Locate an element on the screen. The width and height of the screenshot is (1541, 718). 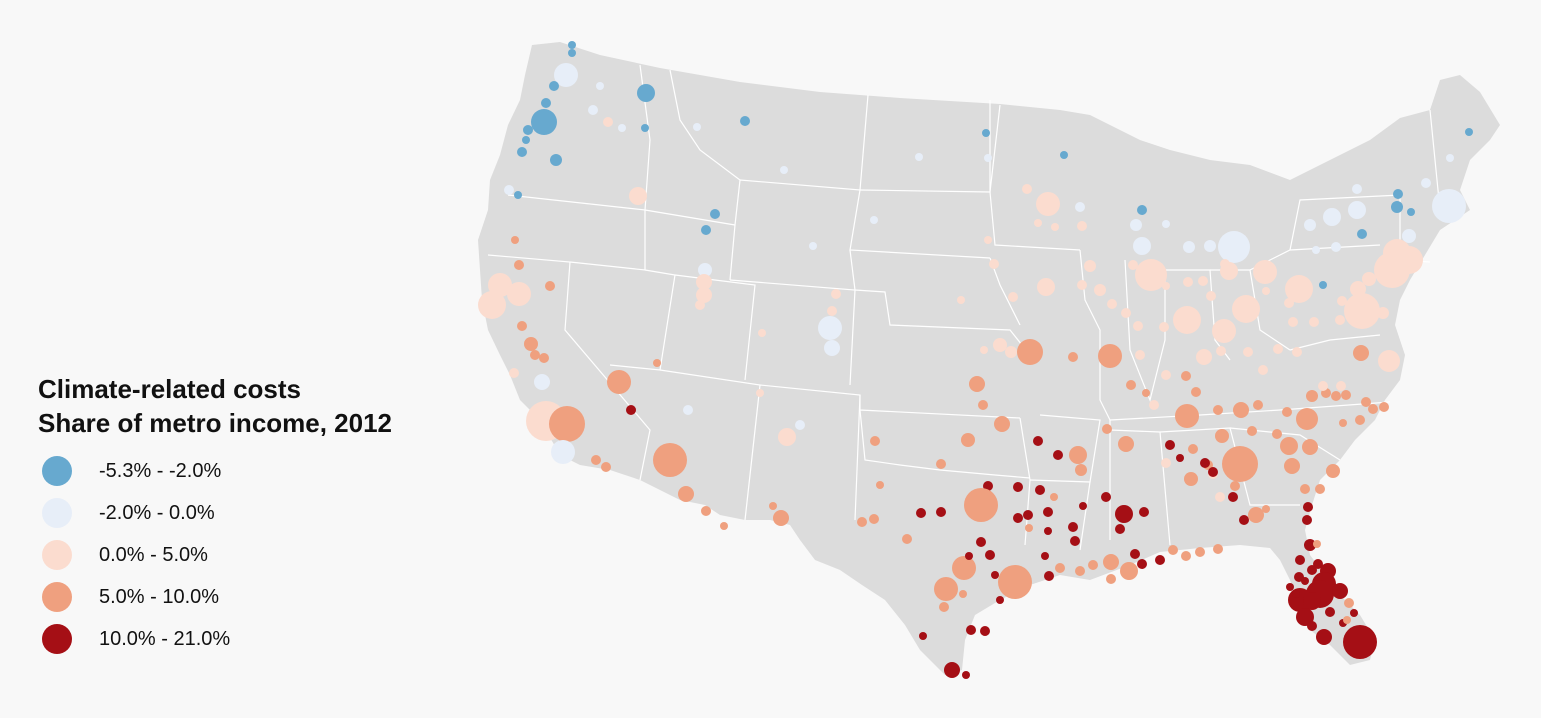
legend-item: 10.0% - 21.0% is located at coordinates (258, 639).